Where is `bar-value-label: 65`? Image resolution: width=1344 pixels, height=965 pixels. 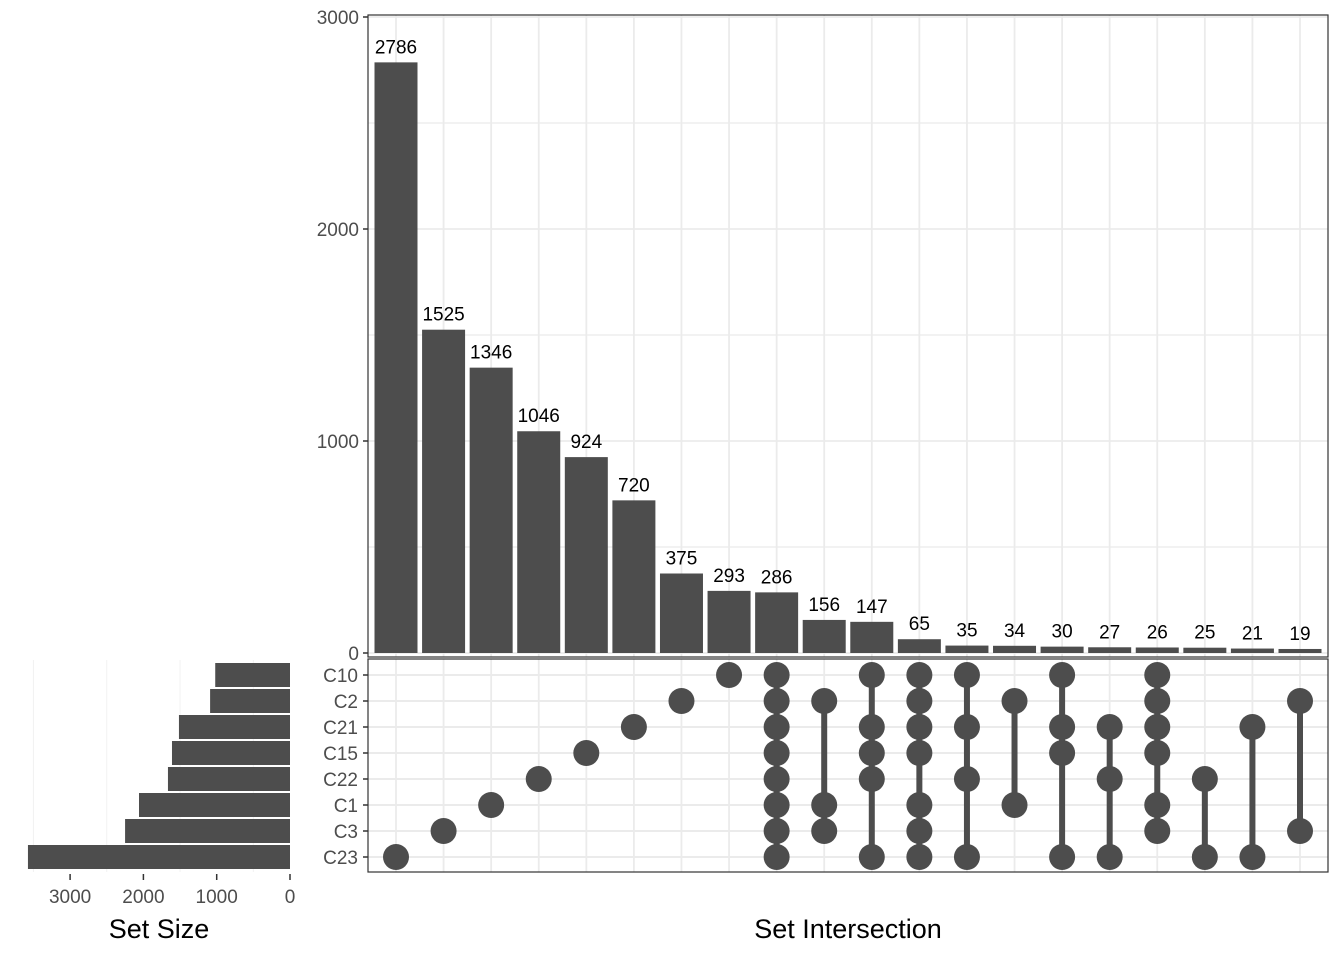
bar-value-label: 65 is located at coordinates (919, 624).